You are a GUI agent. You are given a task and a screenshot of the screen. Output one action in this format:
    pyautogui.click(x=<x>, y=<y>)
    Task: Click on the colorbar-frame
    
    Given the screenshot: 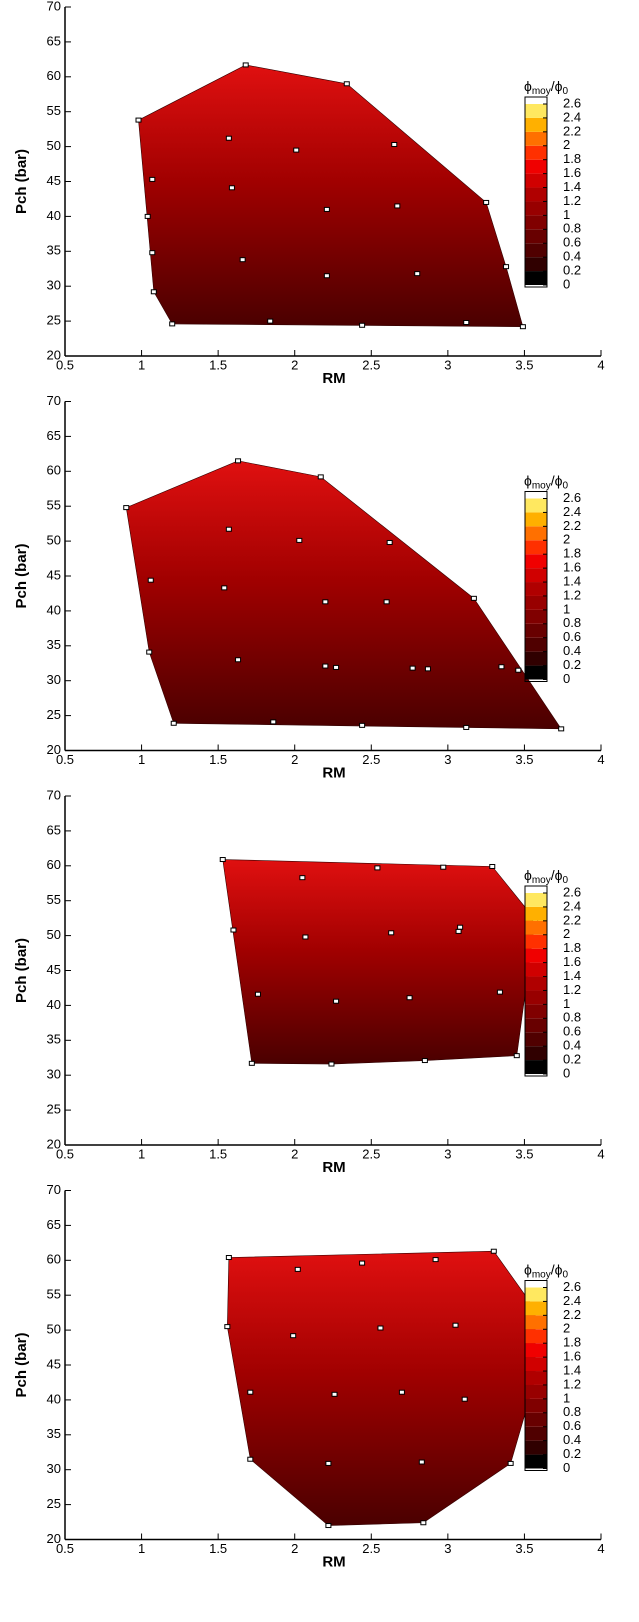 What is the action you would take?
    pyautogui.click(x=536, y=192)
    